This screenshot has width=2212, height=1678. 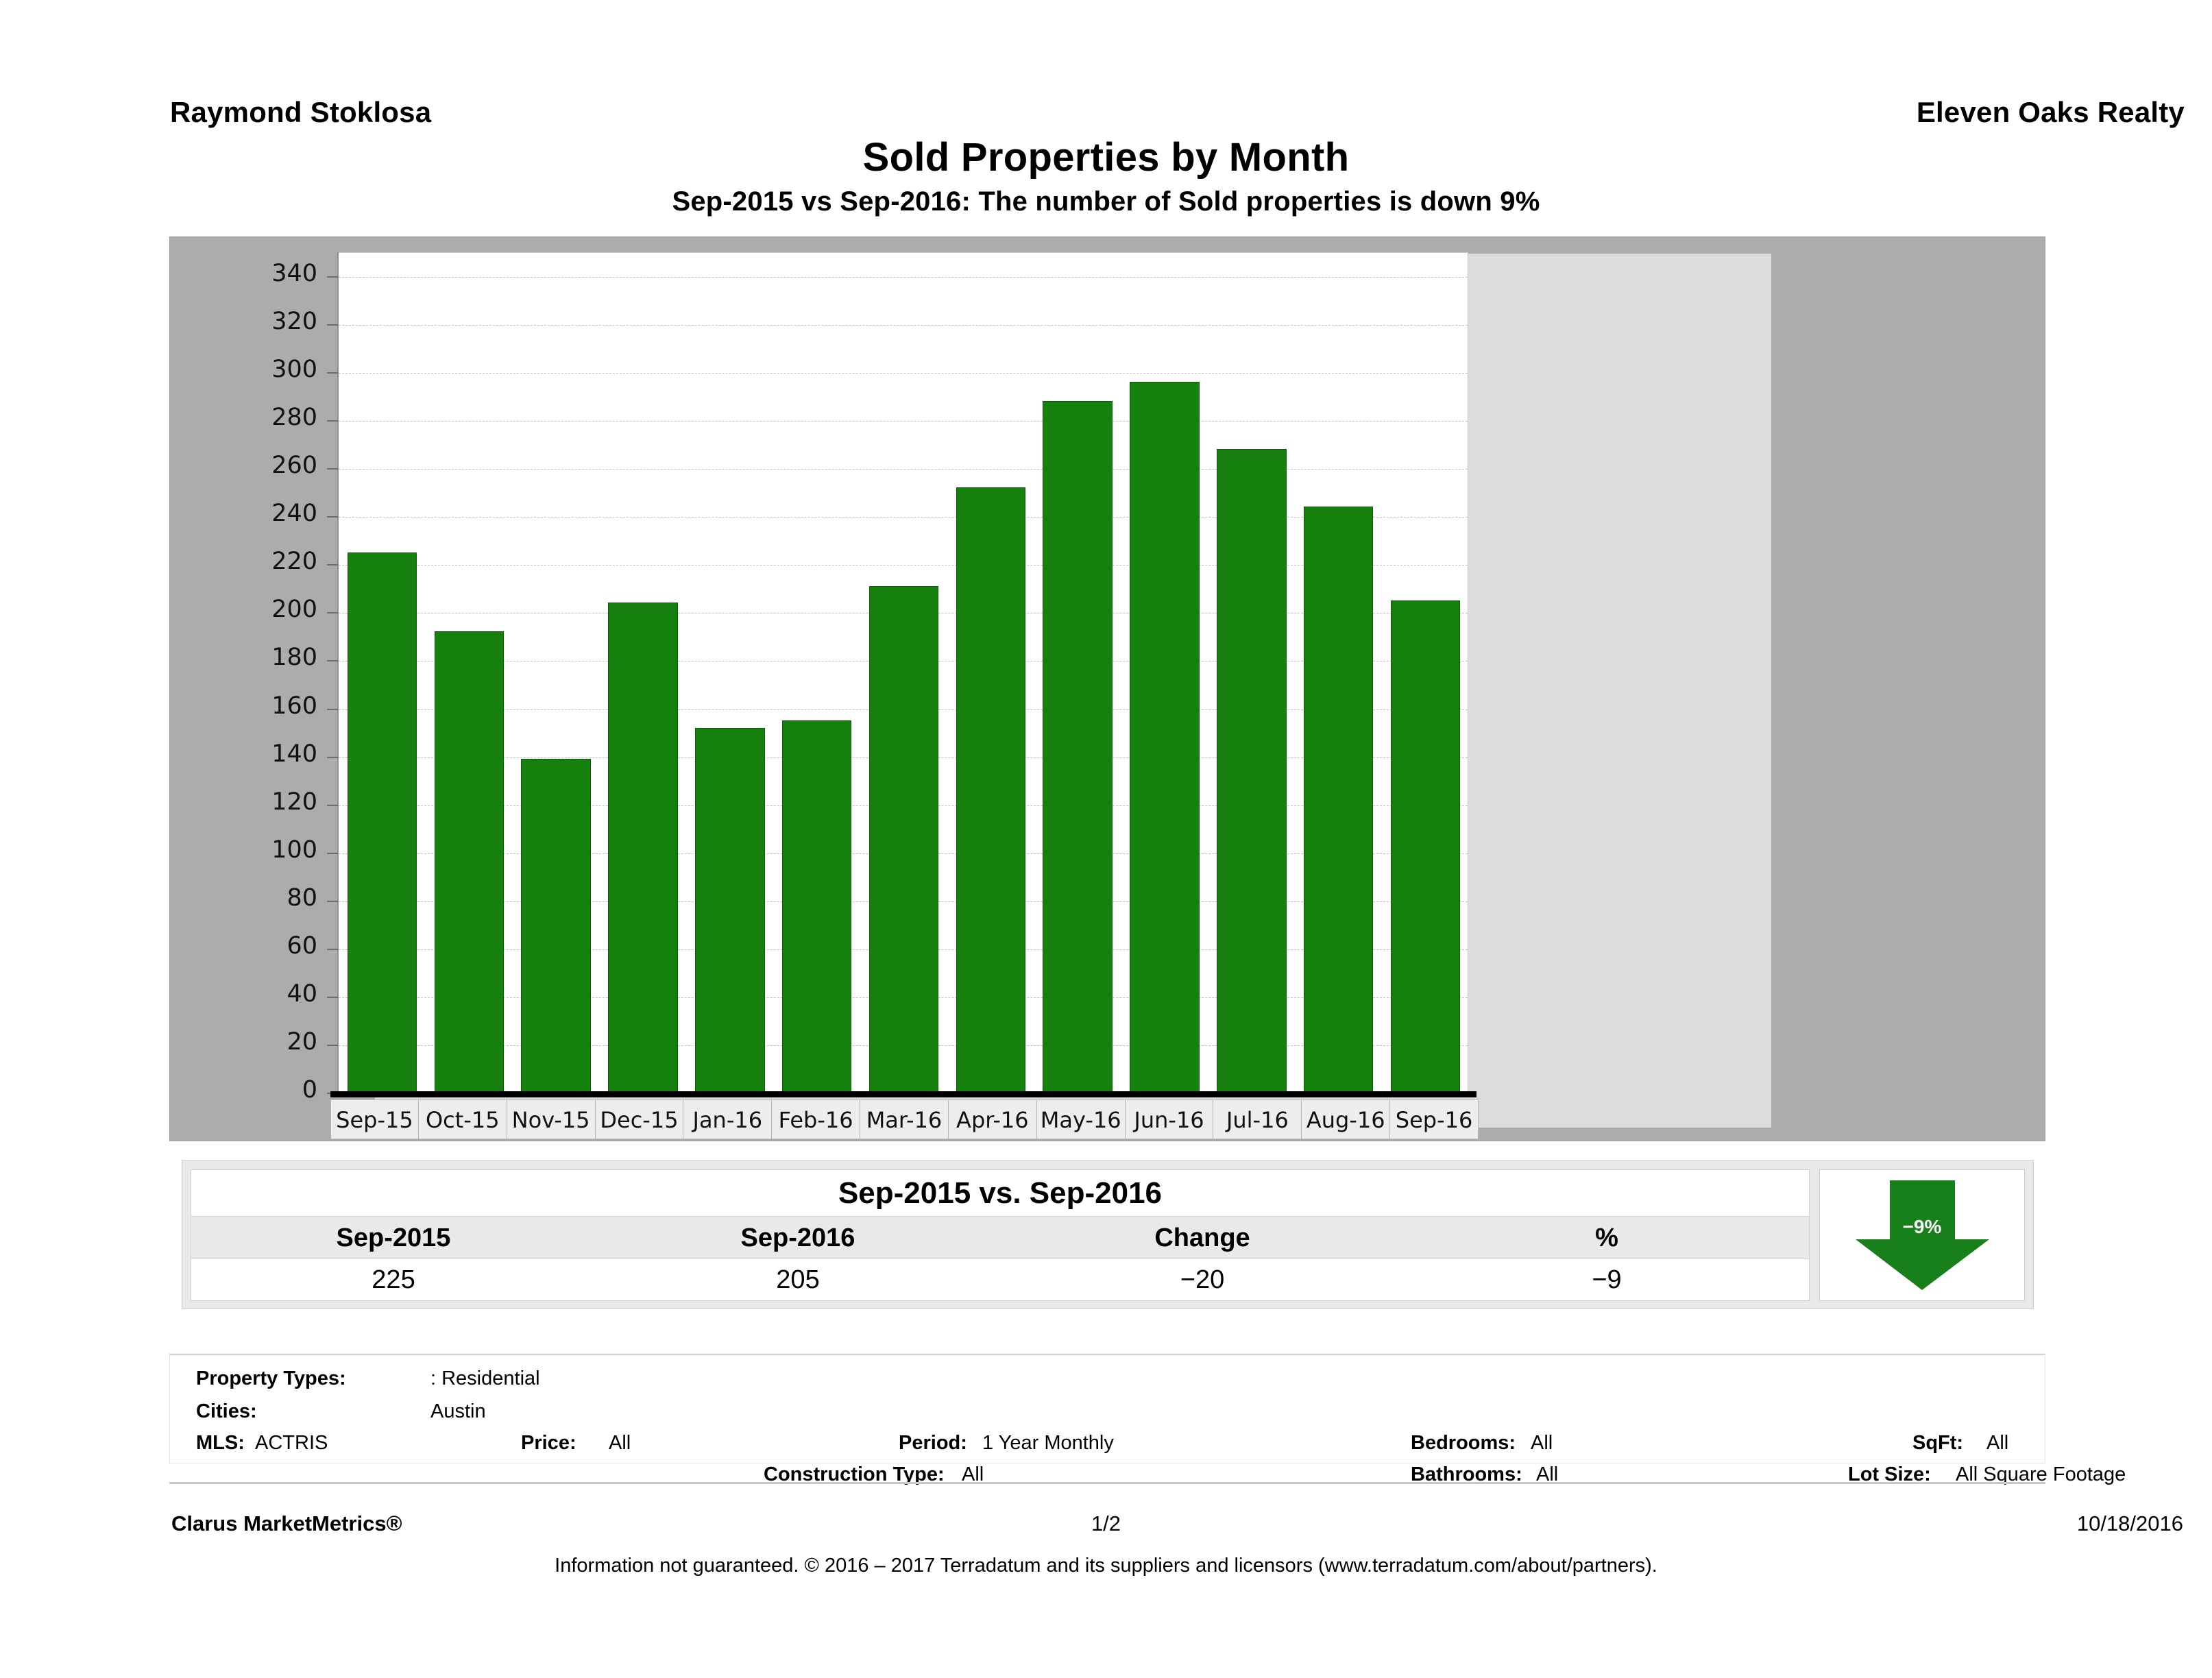 I want to click on y-axis-tick-label: 140, so click(x=294, y=754).